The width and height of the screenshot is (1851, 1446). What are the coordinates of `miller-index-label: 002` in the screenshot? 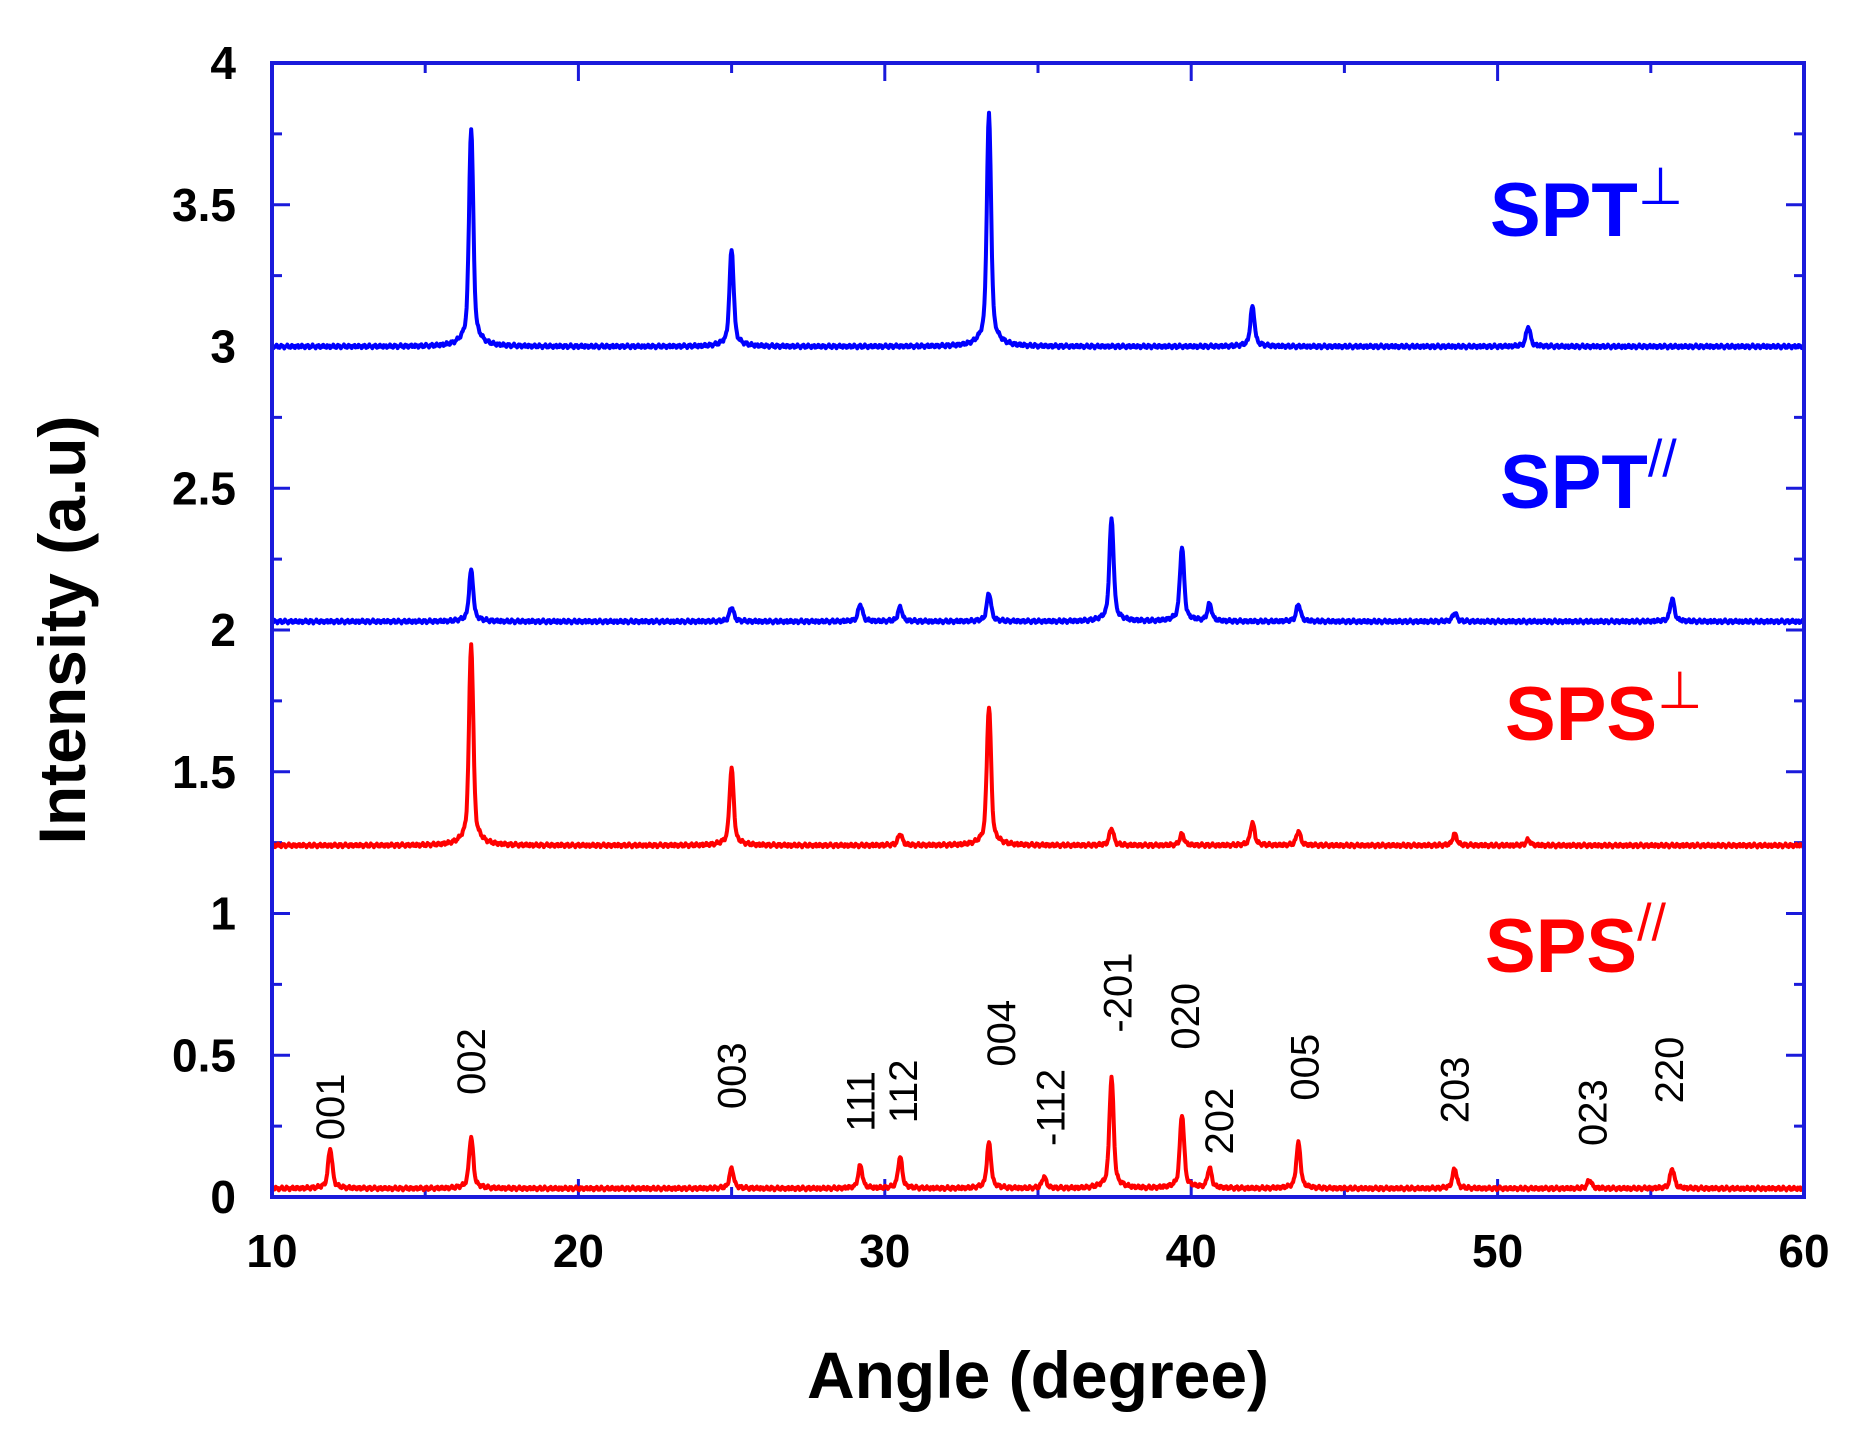 It's located at (472, 1061).